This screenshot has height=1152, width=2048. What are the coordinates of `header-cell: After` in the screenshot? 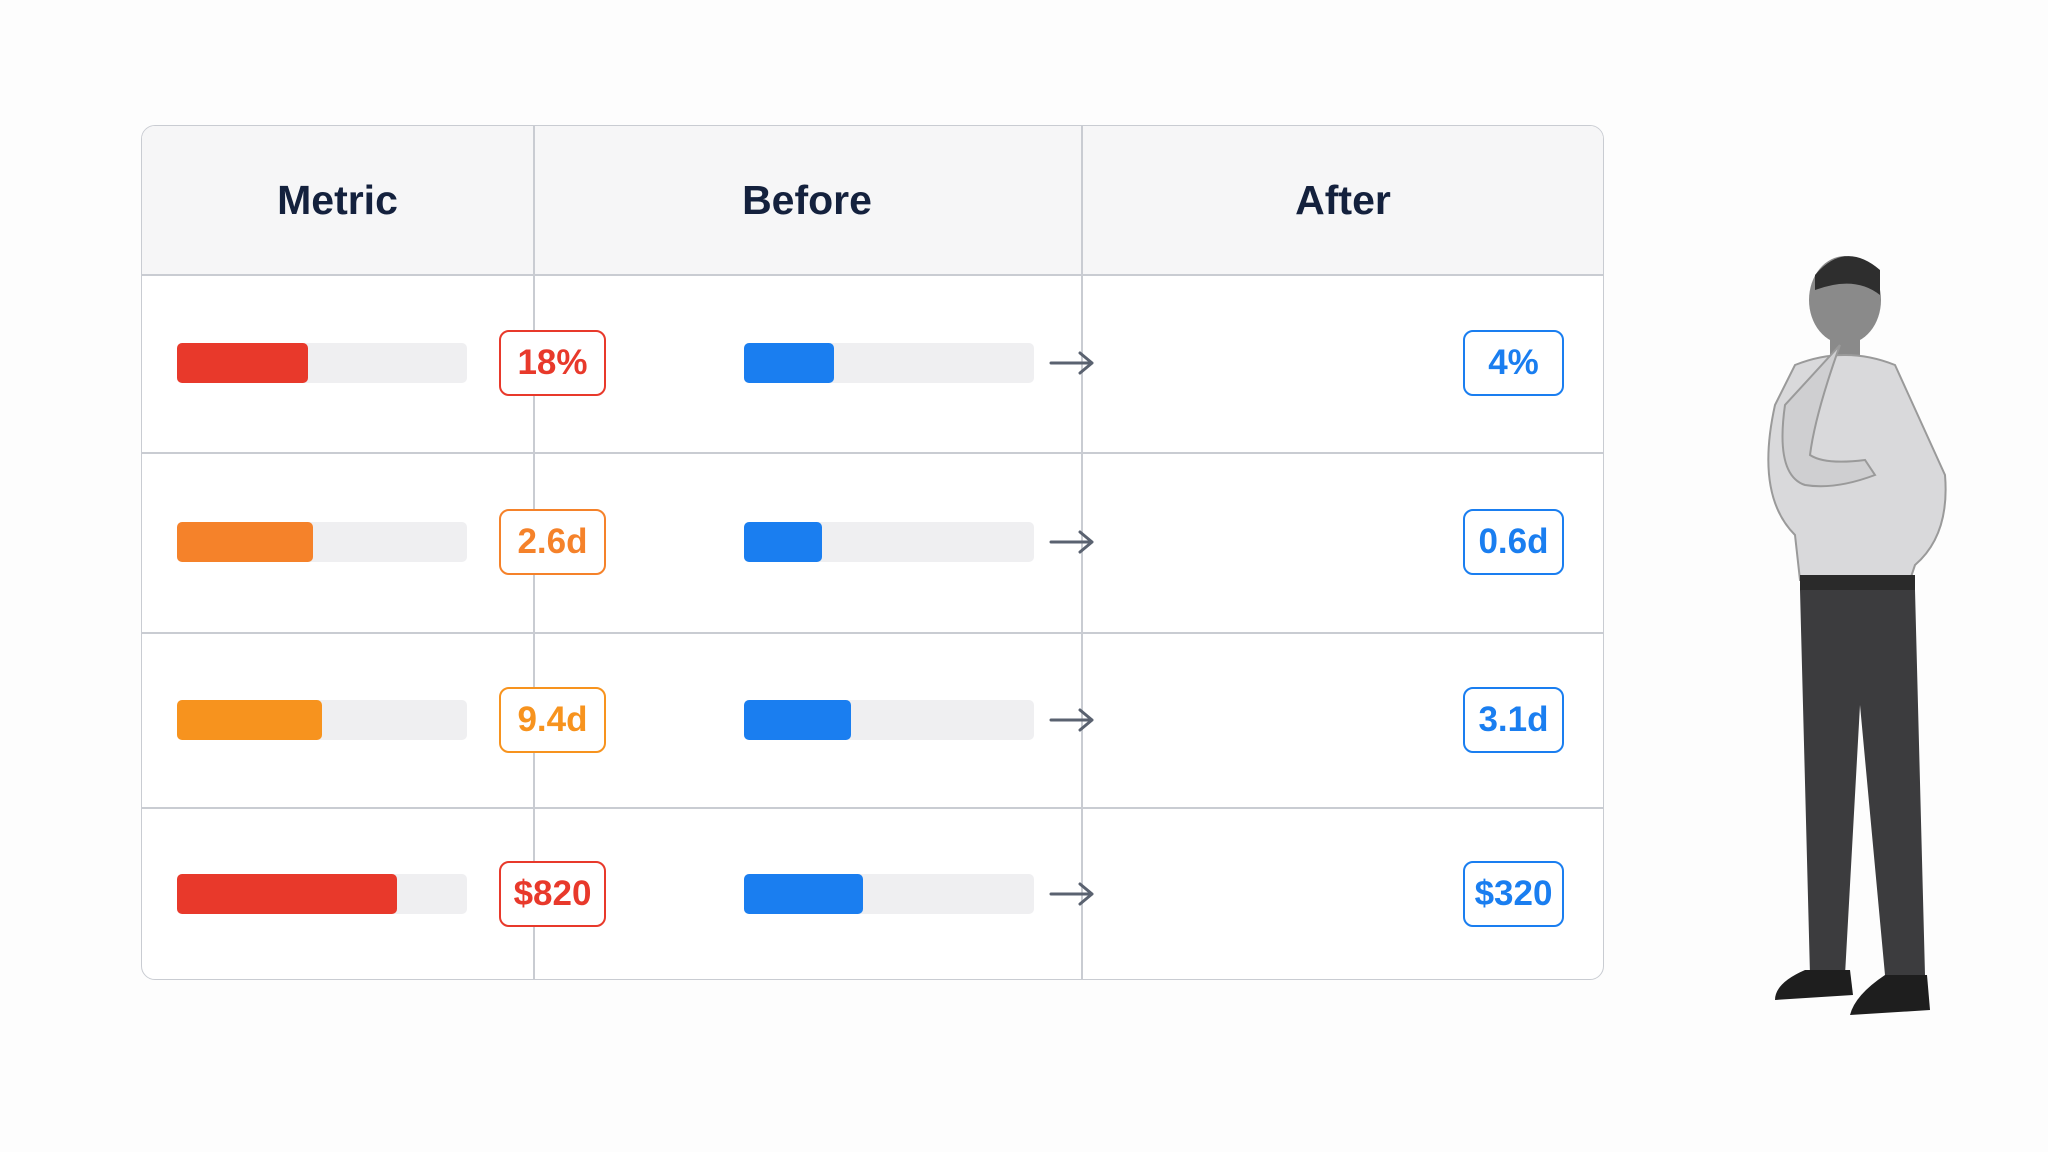 It's located at (1343, 200).